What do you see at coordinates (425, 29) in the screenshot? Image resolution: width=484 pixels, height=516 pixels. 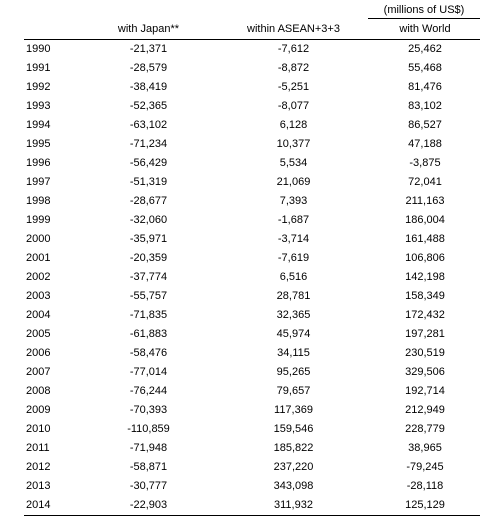 I see `header-with-world: with World` at bounding box center [425, 29].